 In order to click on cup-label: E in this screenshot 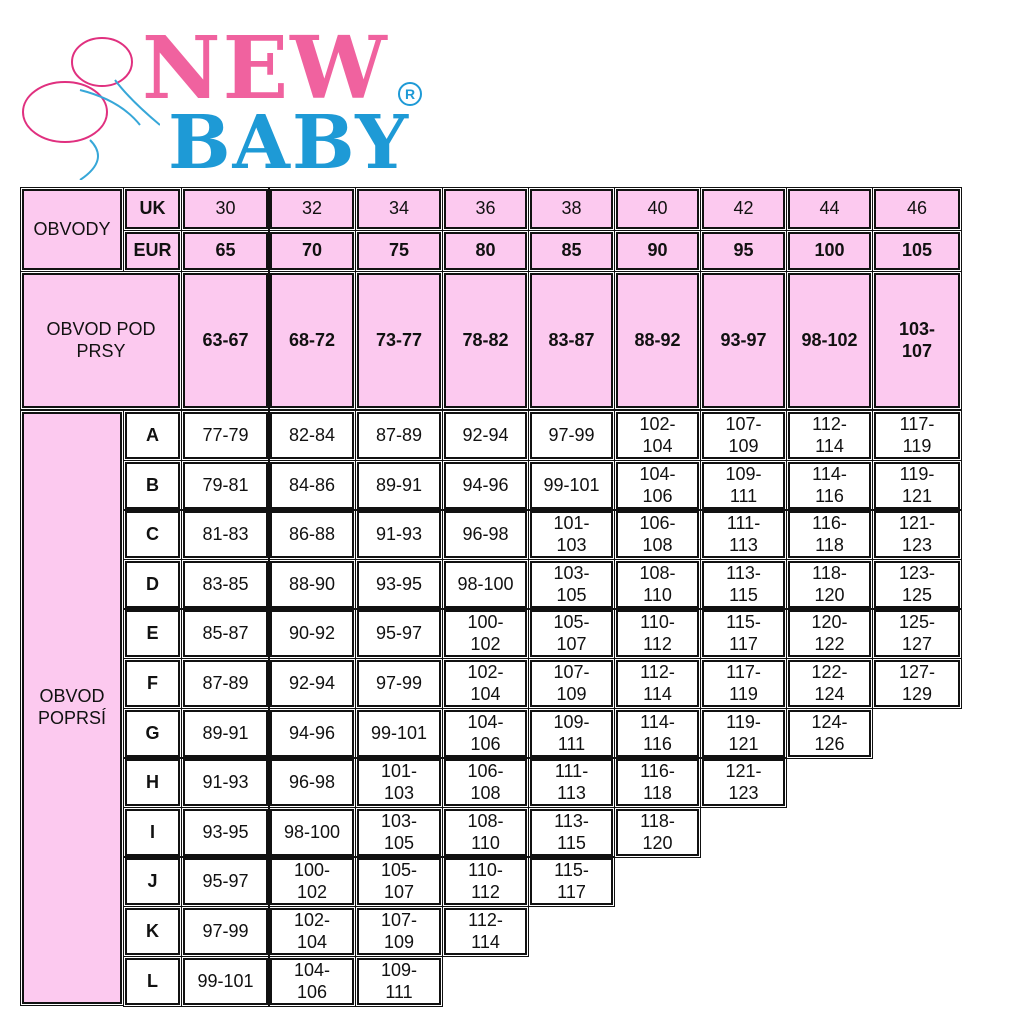, I will do `click(152, 633)`.